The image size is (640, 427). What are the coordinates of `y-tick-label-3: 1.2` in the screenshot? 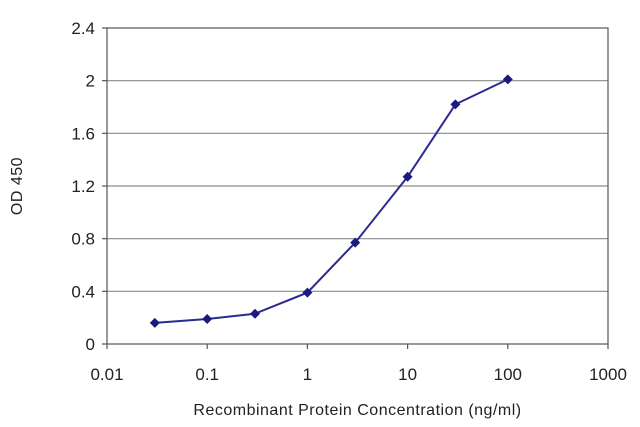 It's located at (83, 186).